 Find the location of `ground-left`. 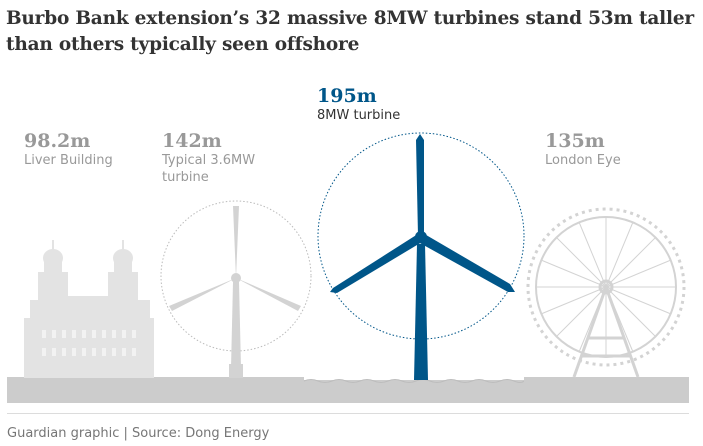

ground-left is located at coordinates (155, 390).